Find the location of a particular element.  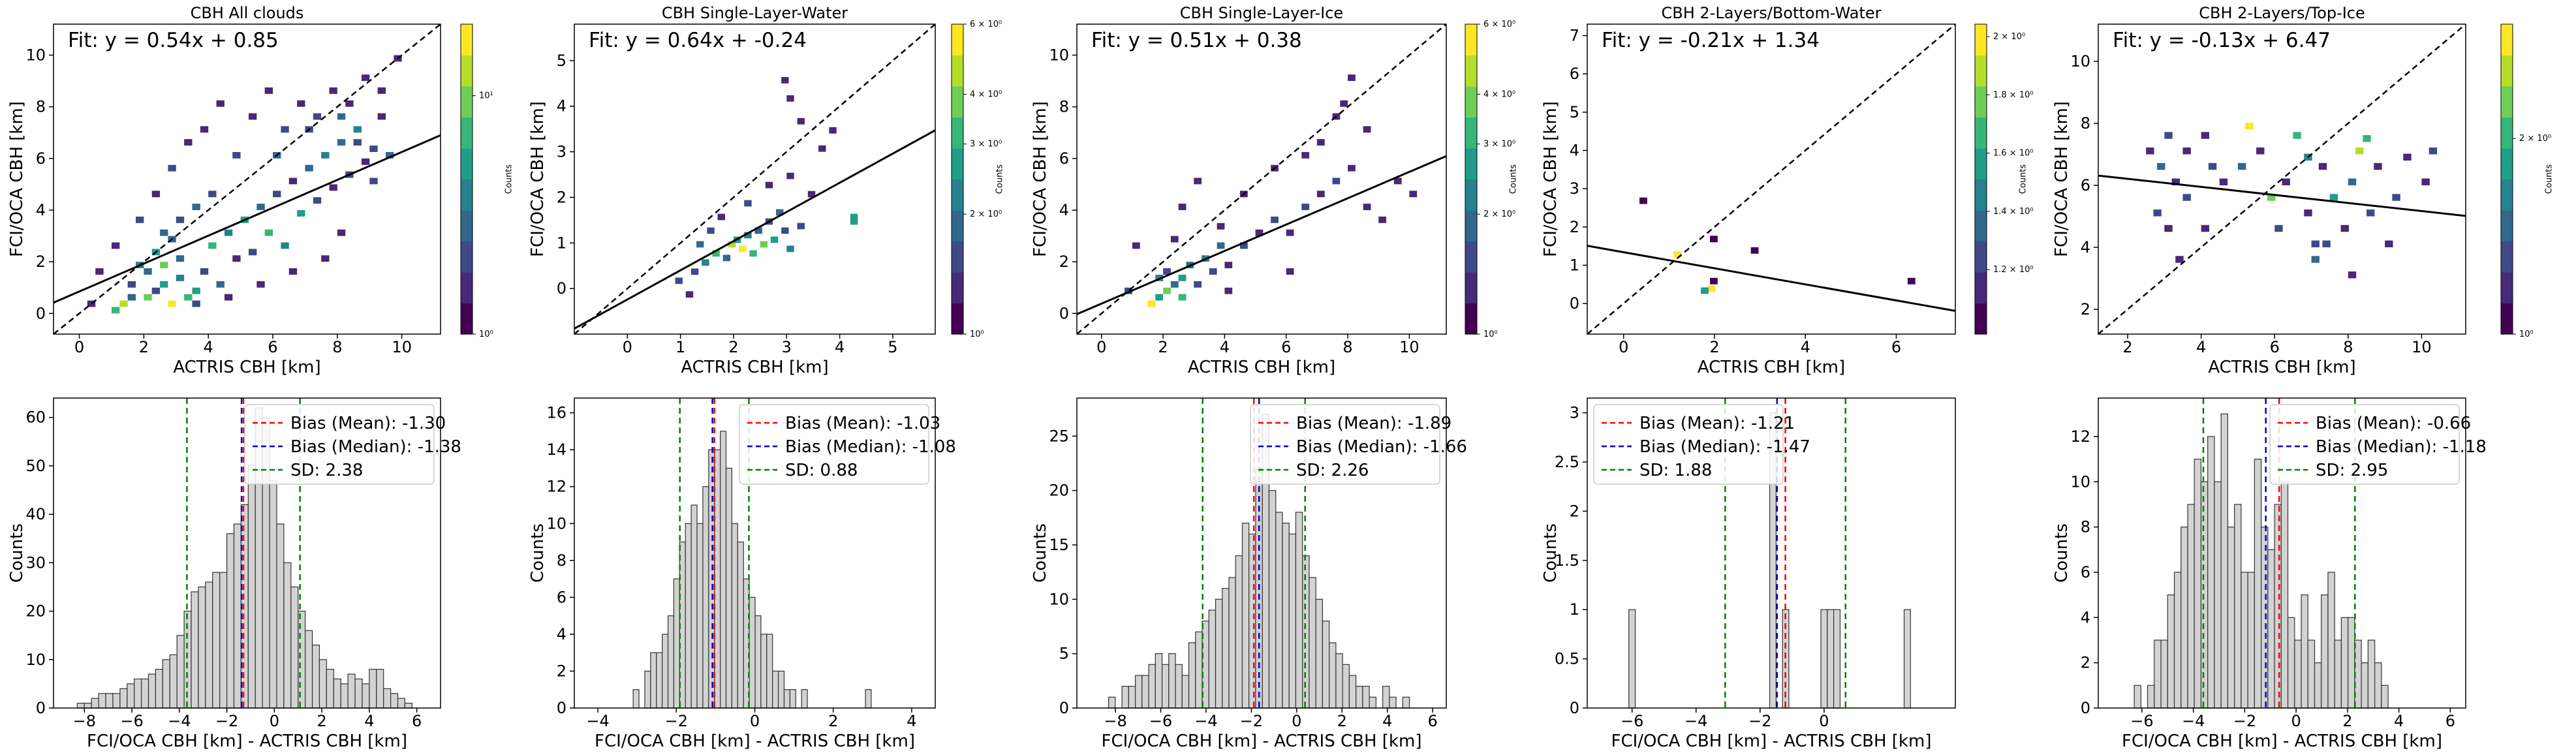

identity-line is located at coordinates (1771, 179).